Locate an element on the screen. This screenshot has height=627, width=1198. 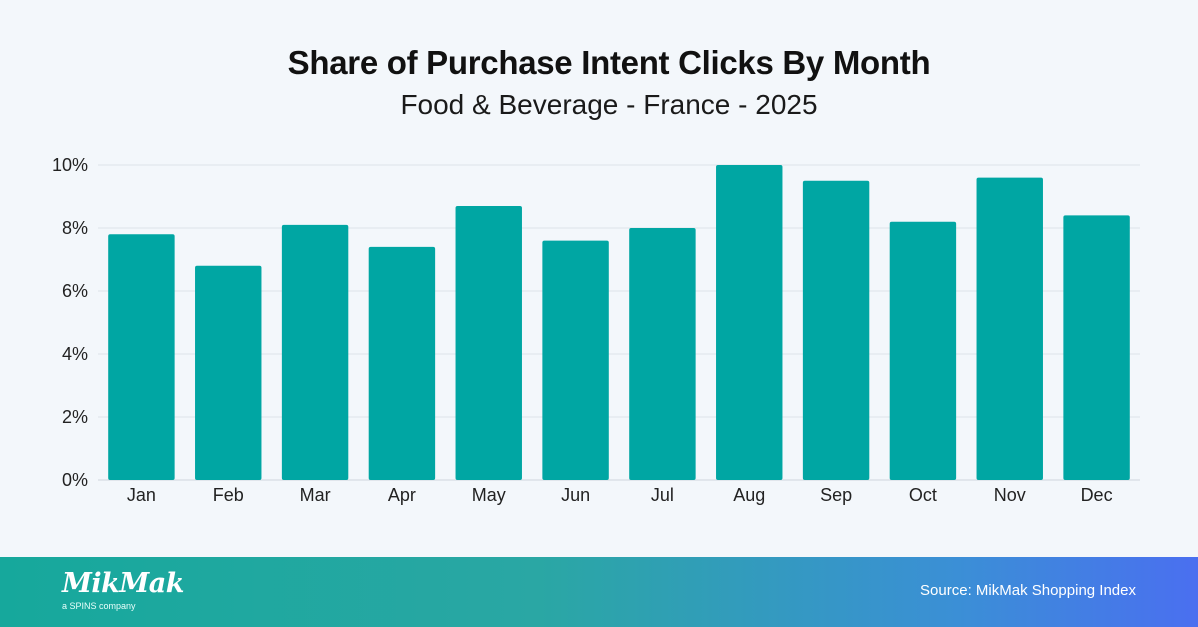
y-tick-label: 0% is located at coordinates (75, 480).